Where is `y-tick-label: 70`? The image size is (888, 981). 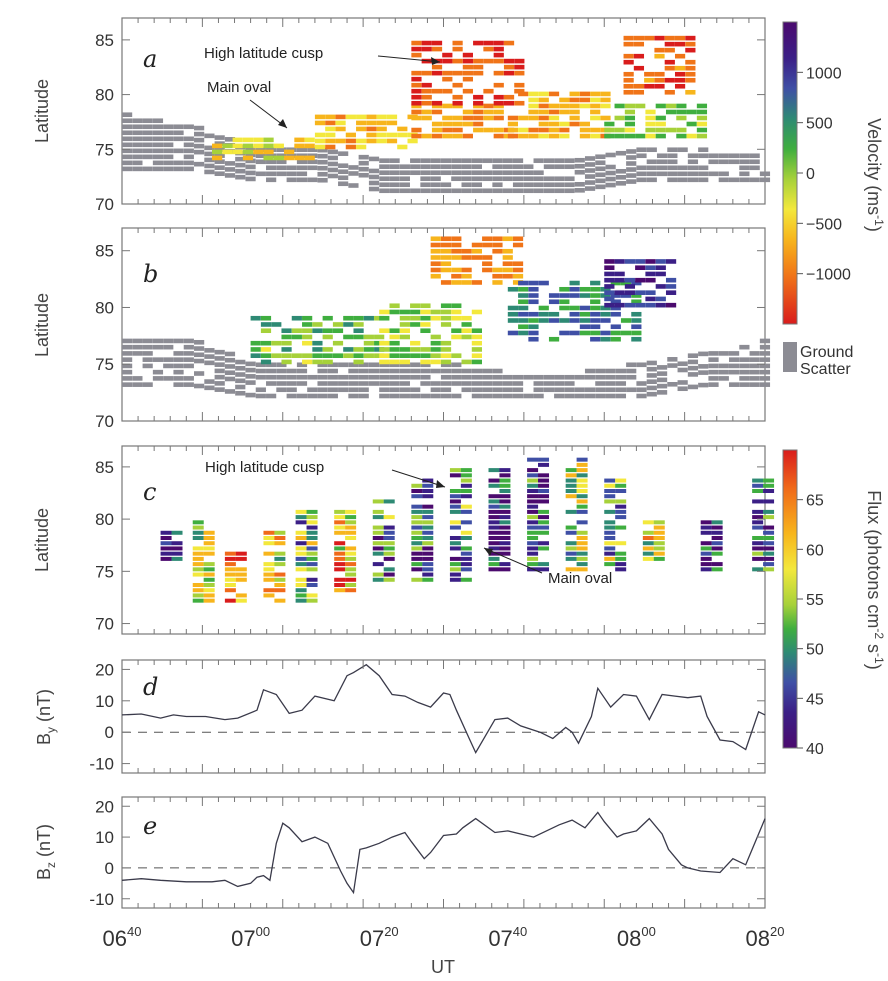
y-tick-label: 70 is located at coordinates (104, 421).